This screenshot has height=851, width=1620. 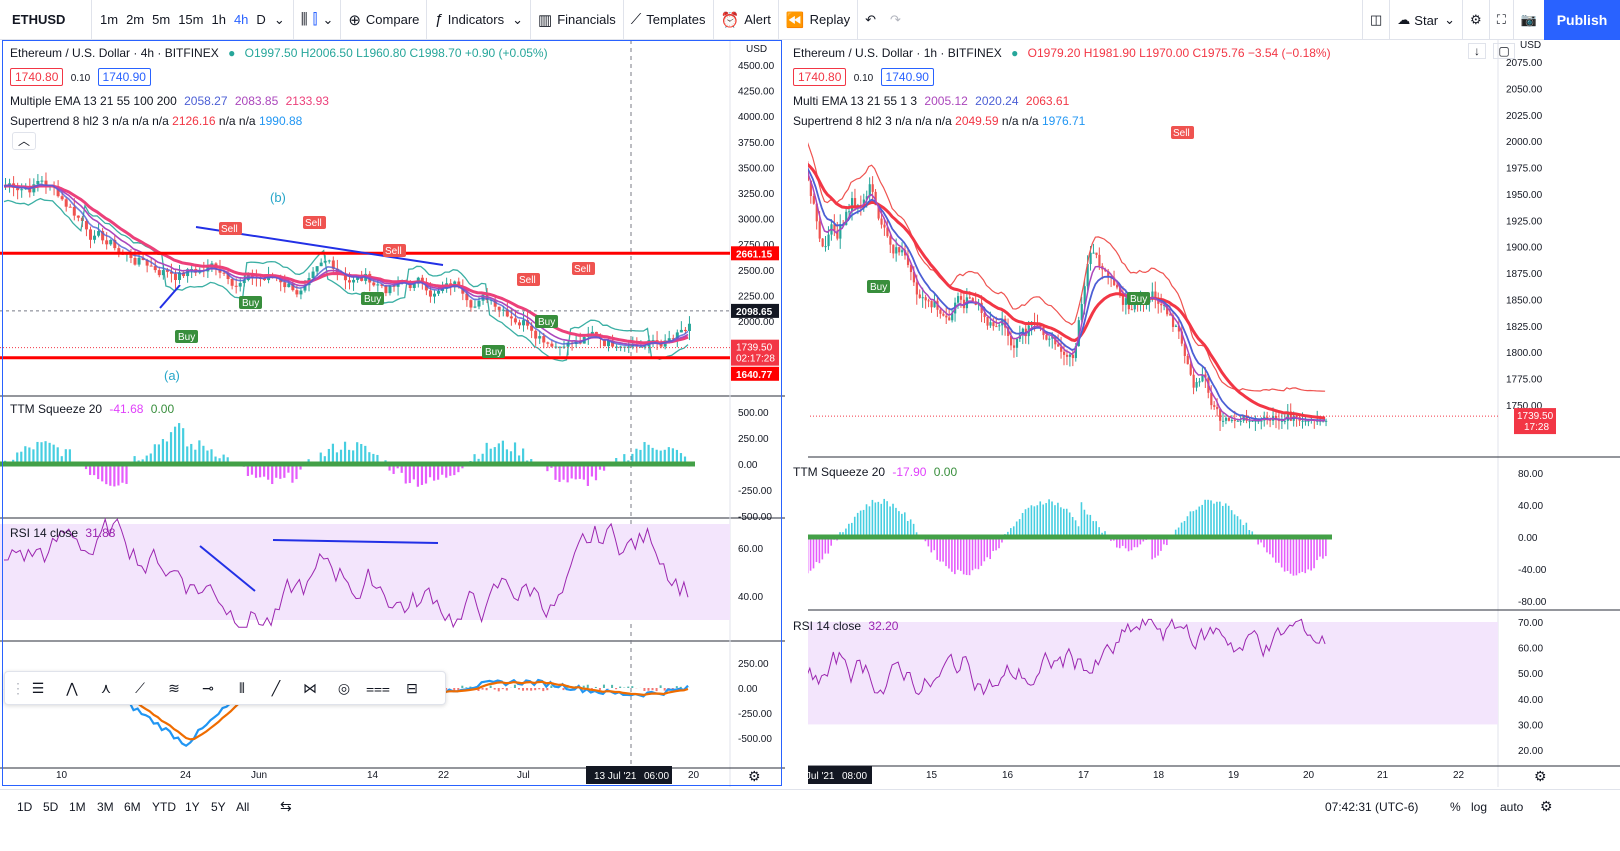 I want to click on goto-date-icon: ⇆, so click(x=286, y=806).